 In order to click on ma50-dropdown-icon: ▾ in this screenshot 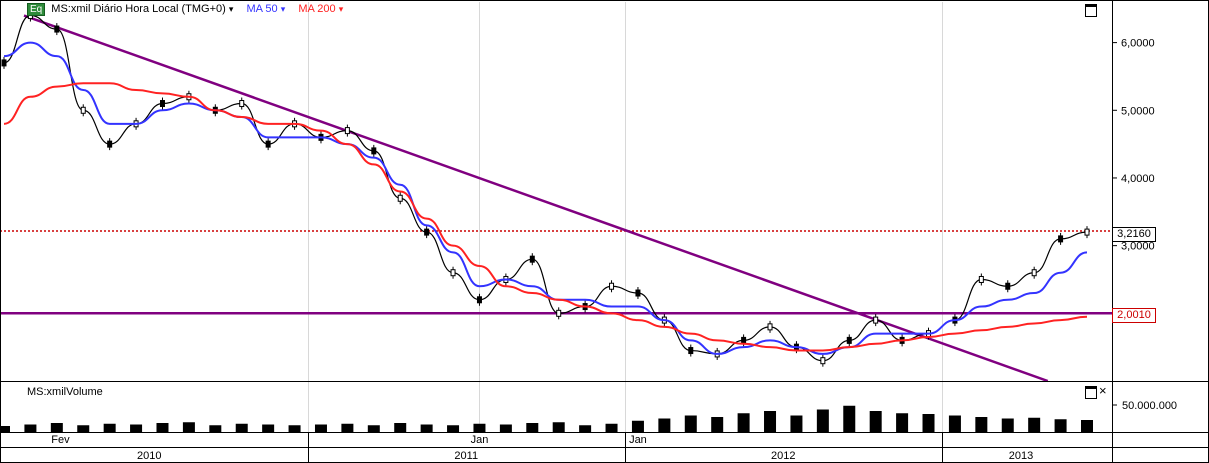, I will do `click(283, 9)`.